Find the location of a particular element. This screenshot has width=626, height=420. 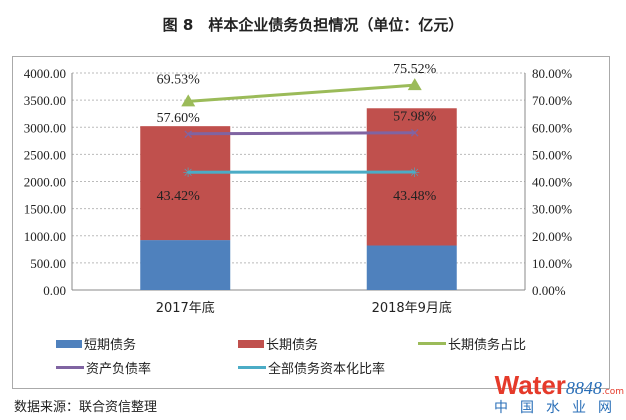

y-left-tick-label: 1500.00 is located at coordinates (45, 209).